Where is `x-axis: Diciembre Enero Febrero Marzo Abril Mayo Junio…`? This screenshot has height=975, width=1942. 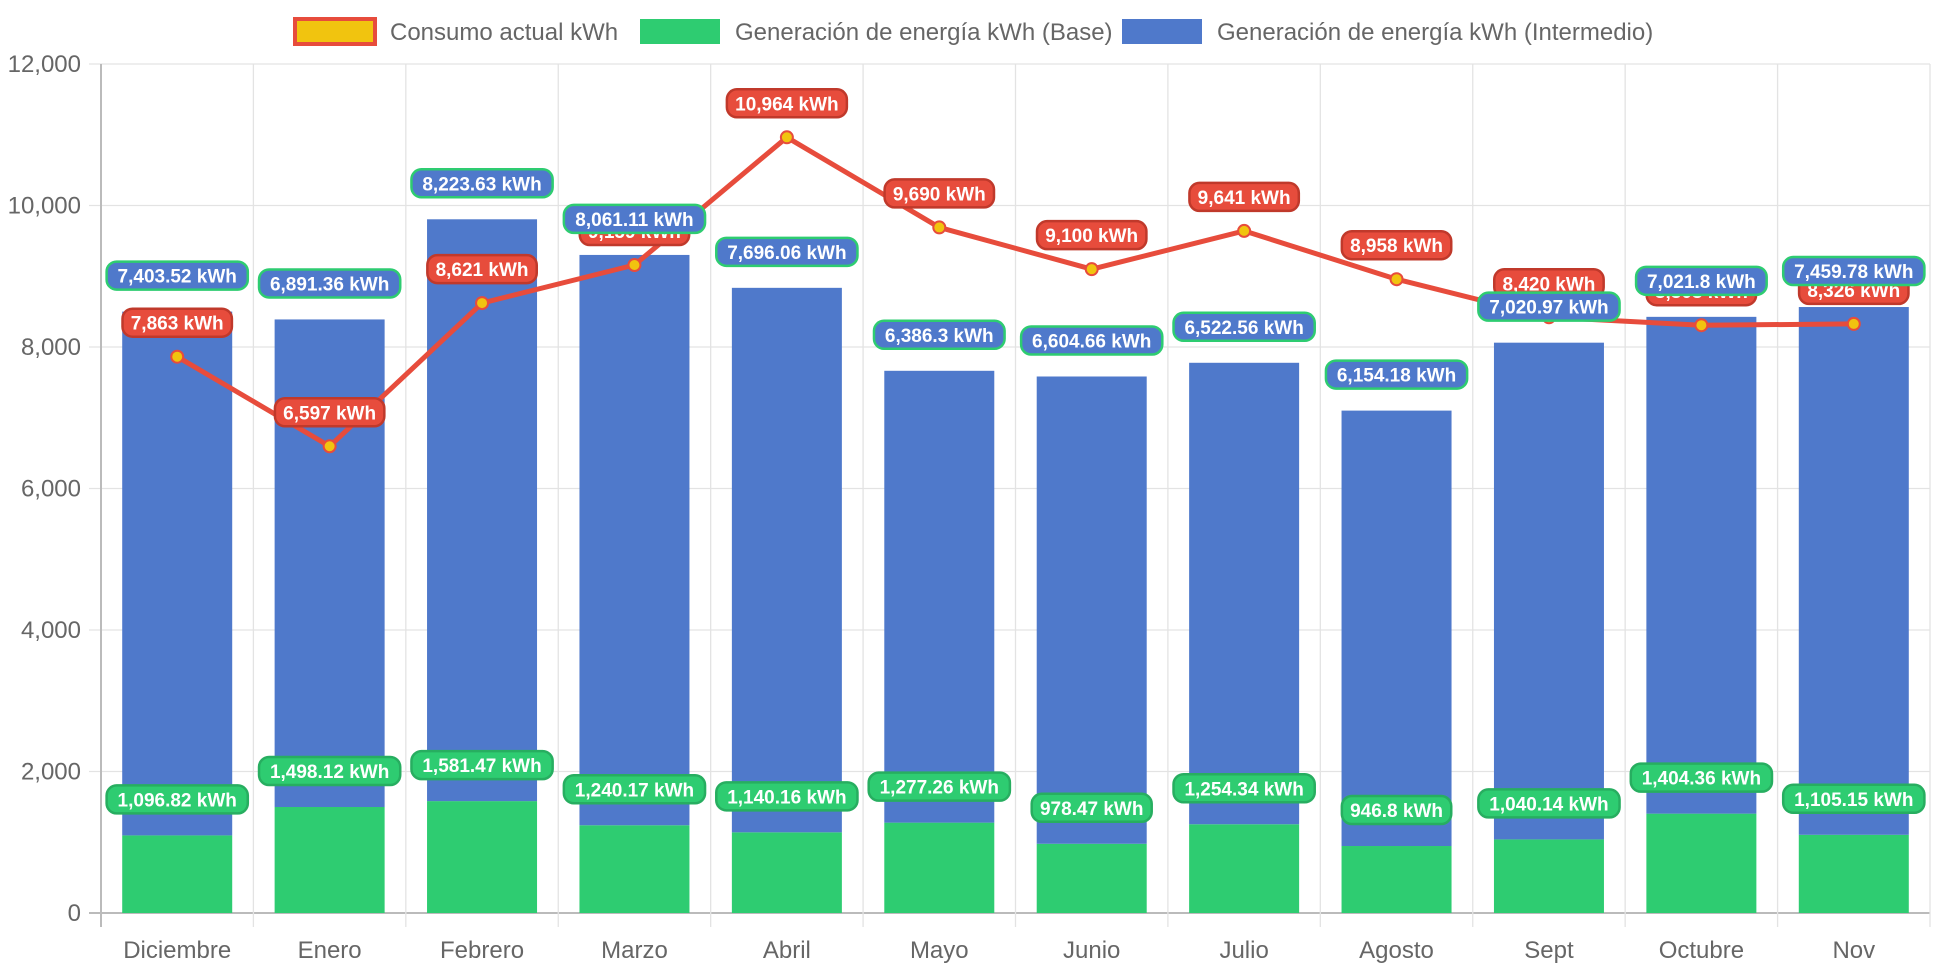 x-axis: Diciembre Enero Febrero Marzo Abril Mayo Junio… is located at coordinates (999, 950).